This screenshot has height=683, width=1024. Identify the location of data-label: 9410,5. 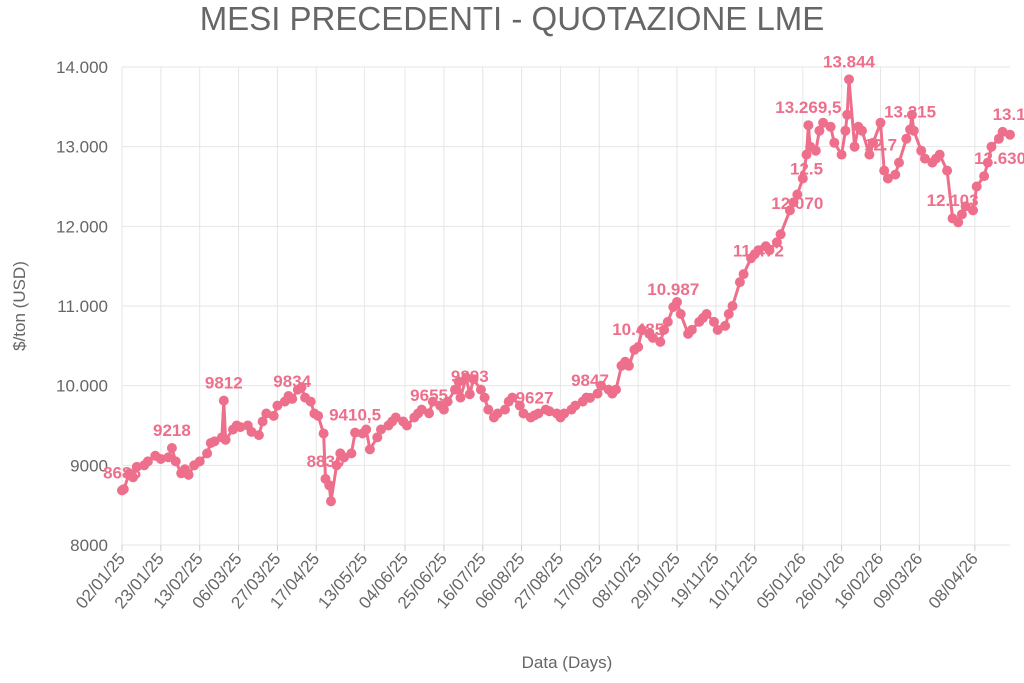
(355, 415).